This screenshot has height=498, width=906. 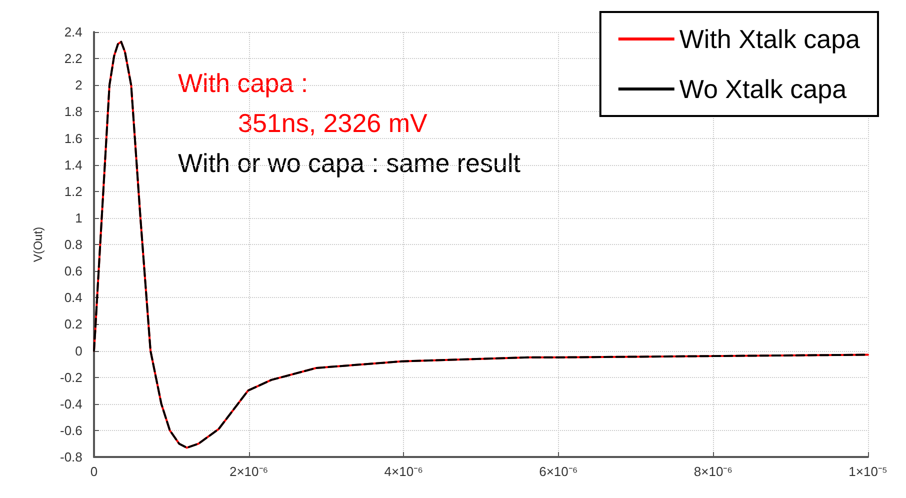 I want to click on y-tick-label: 1.4, so click(x=73, y=164).